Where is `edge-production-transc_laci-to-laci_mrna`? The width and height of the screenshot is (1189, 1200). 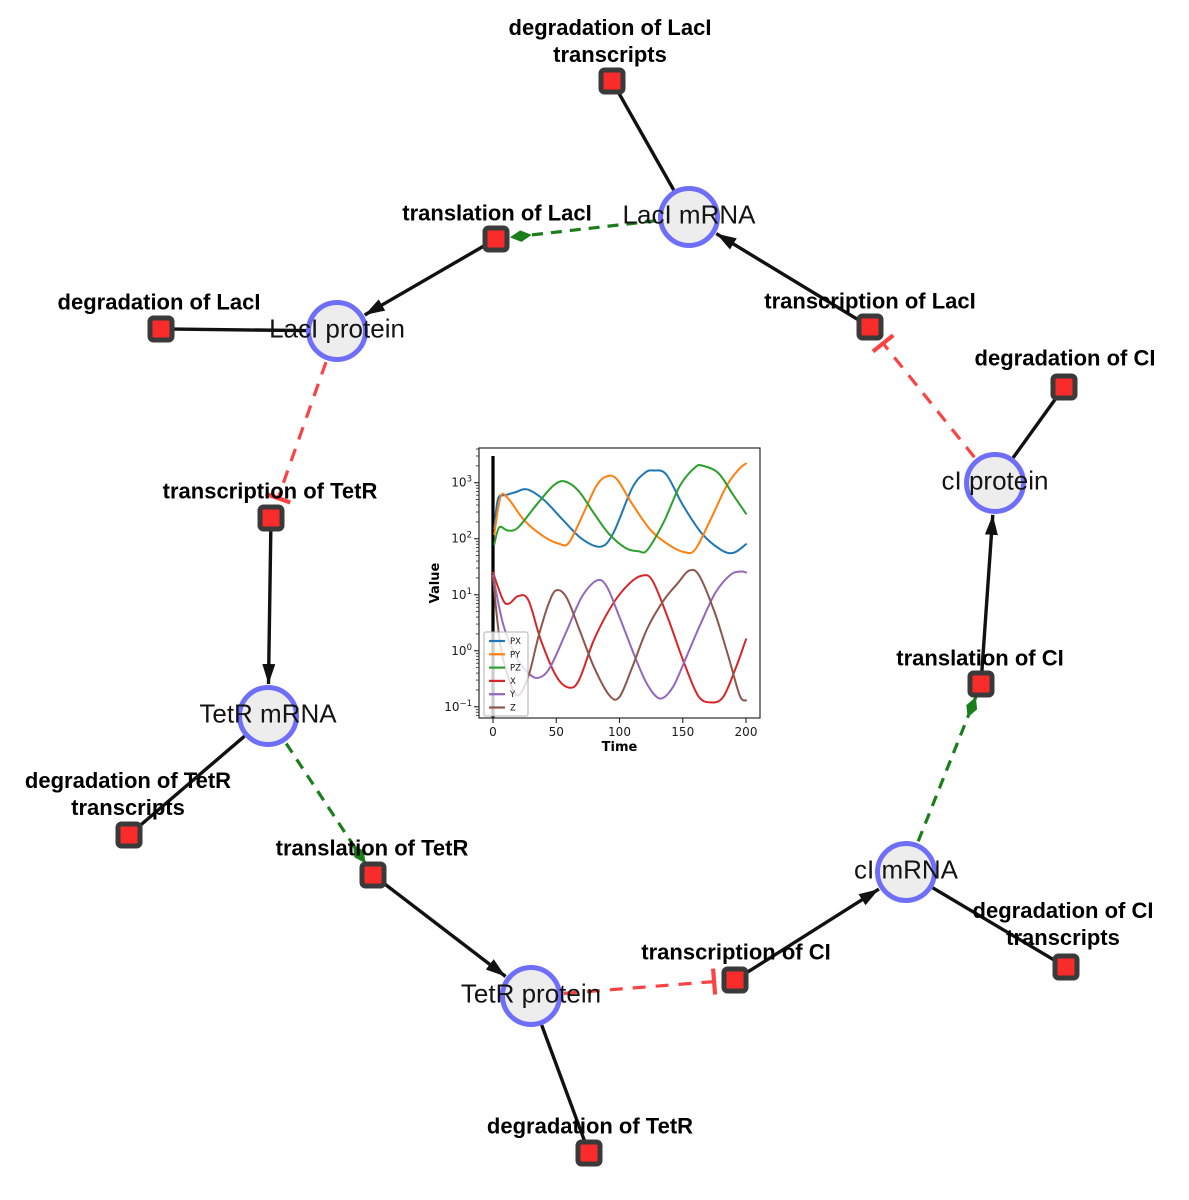 edge-production-transc_laci-to-laci_mrna is located at coordinates (787, 277).